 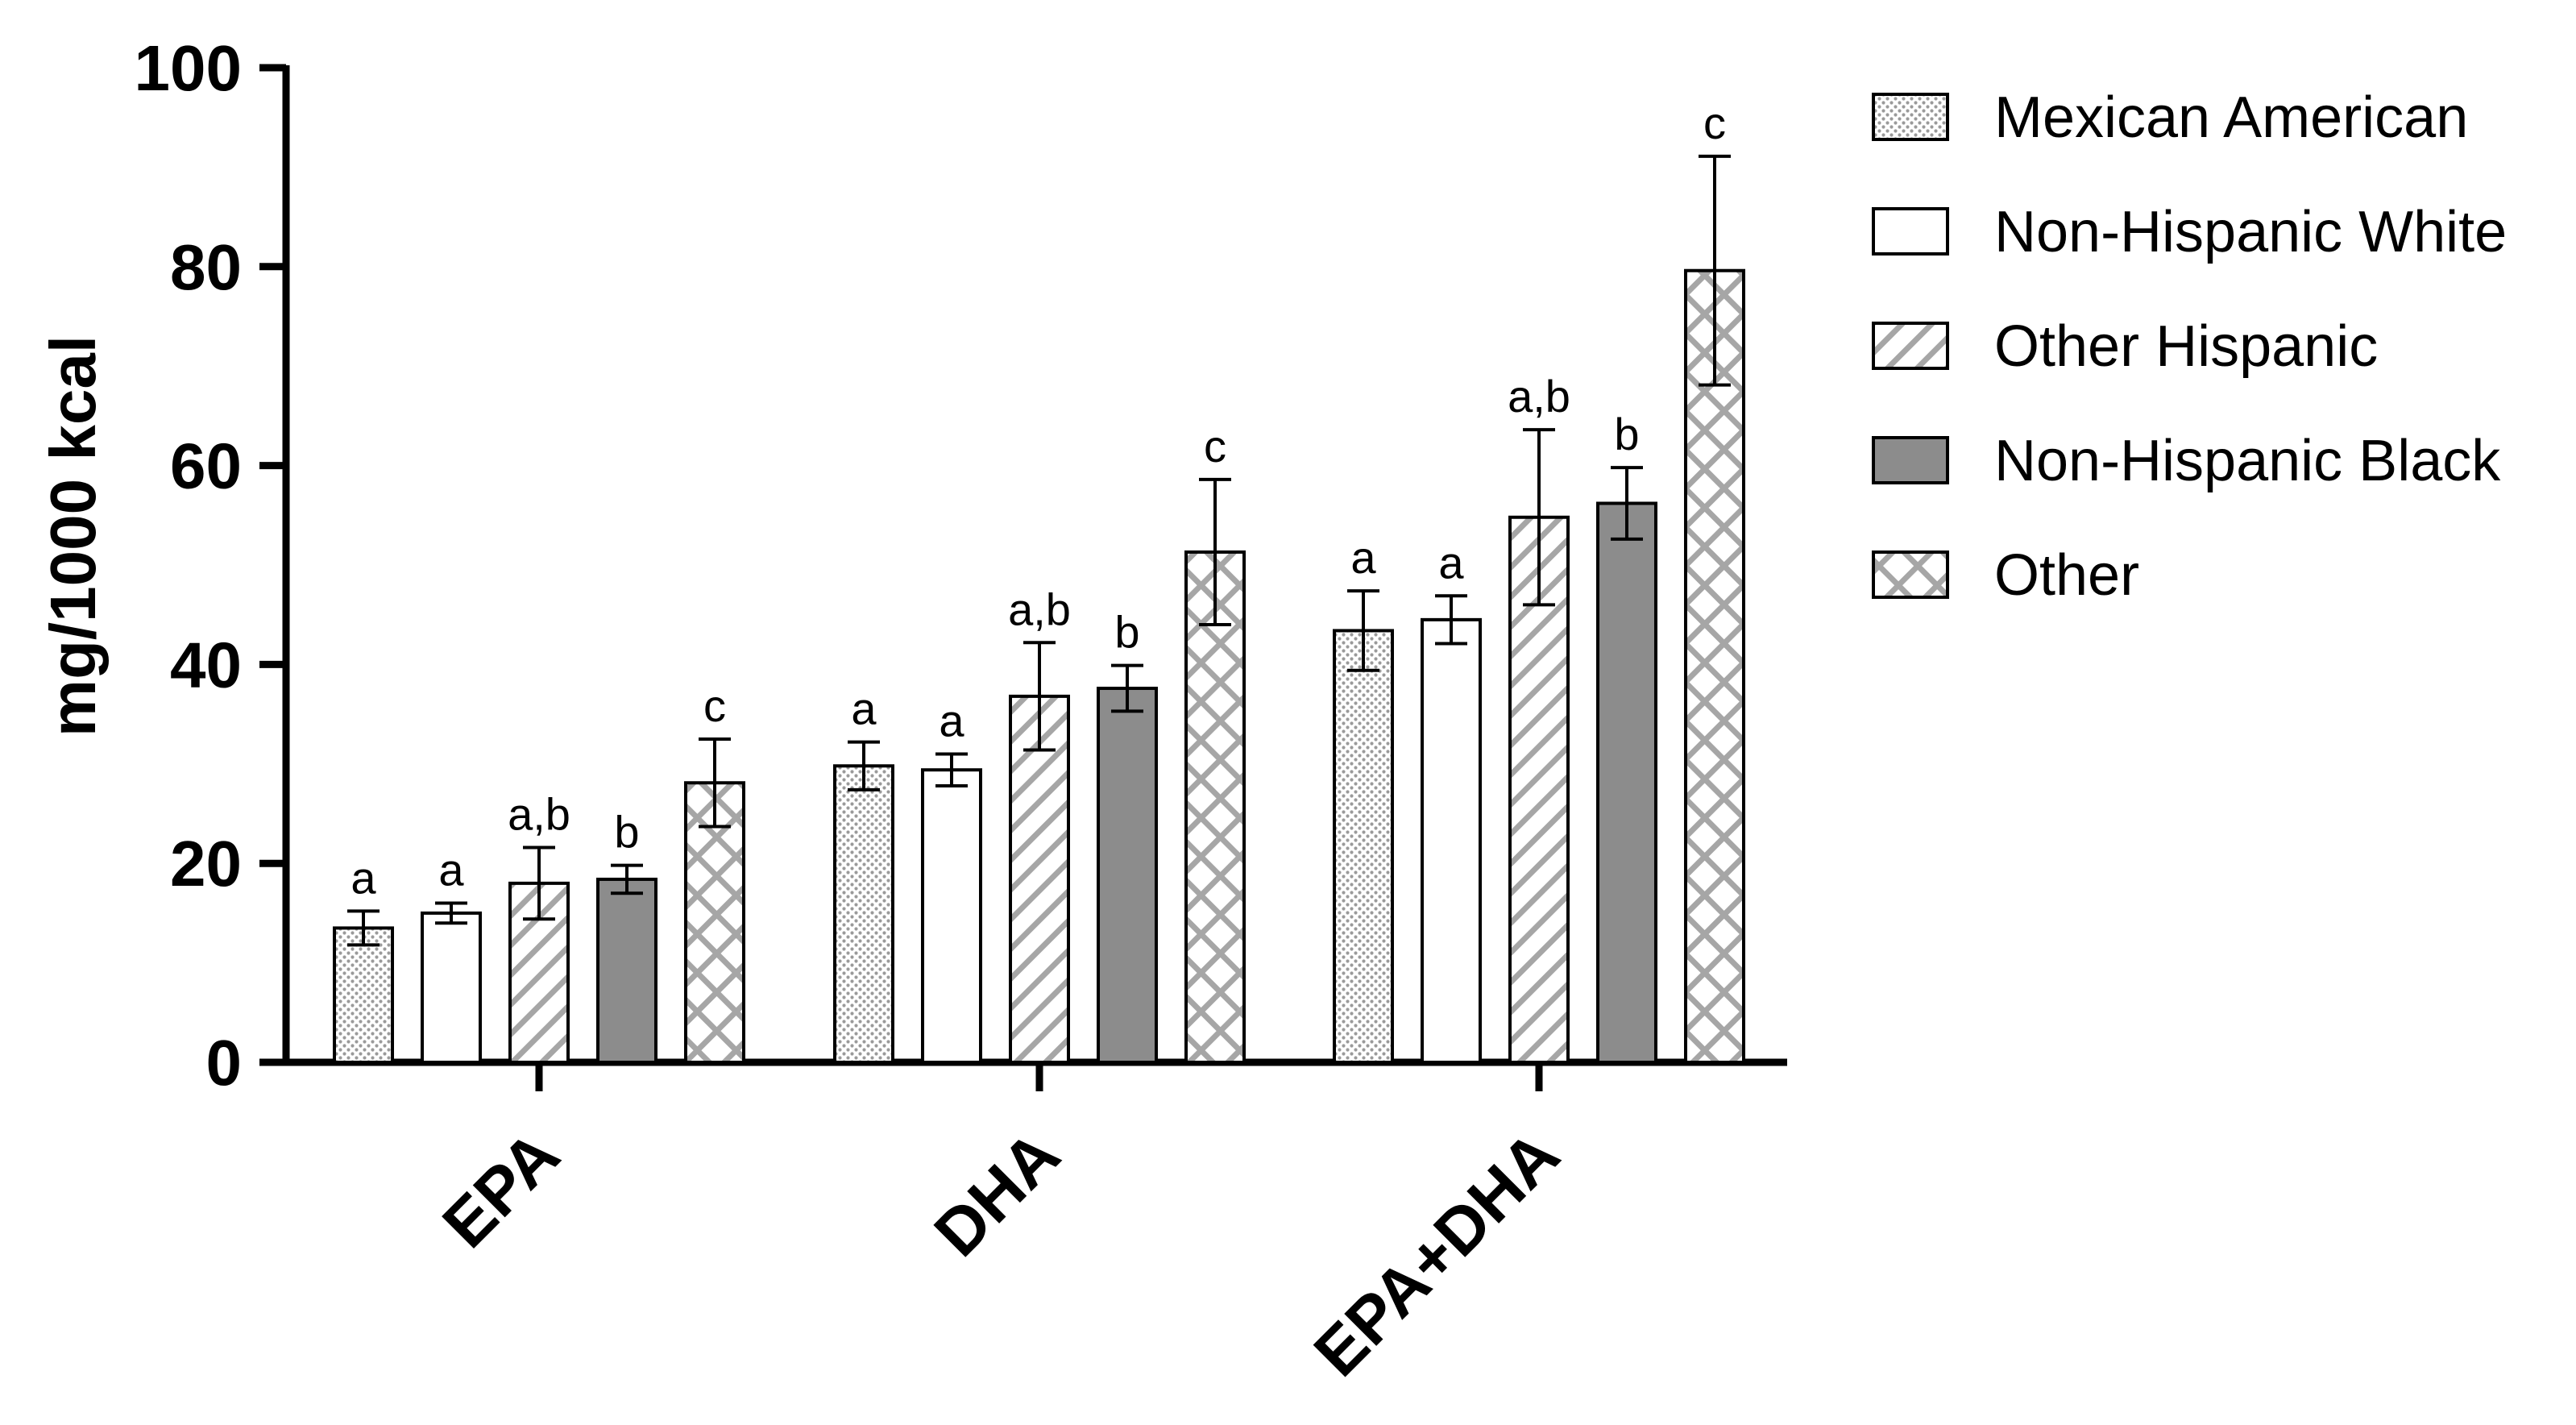 What do you see at coordinates (188, 68) in the screenshot?
I see `y-tick-label: 100` at bounding box center [188, 68].